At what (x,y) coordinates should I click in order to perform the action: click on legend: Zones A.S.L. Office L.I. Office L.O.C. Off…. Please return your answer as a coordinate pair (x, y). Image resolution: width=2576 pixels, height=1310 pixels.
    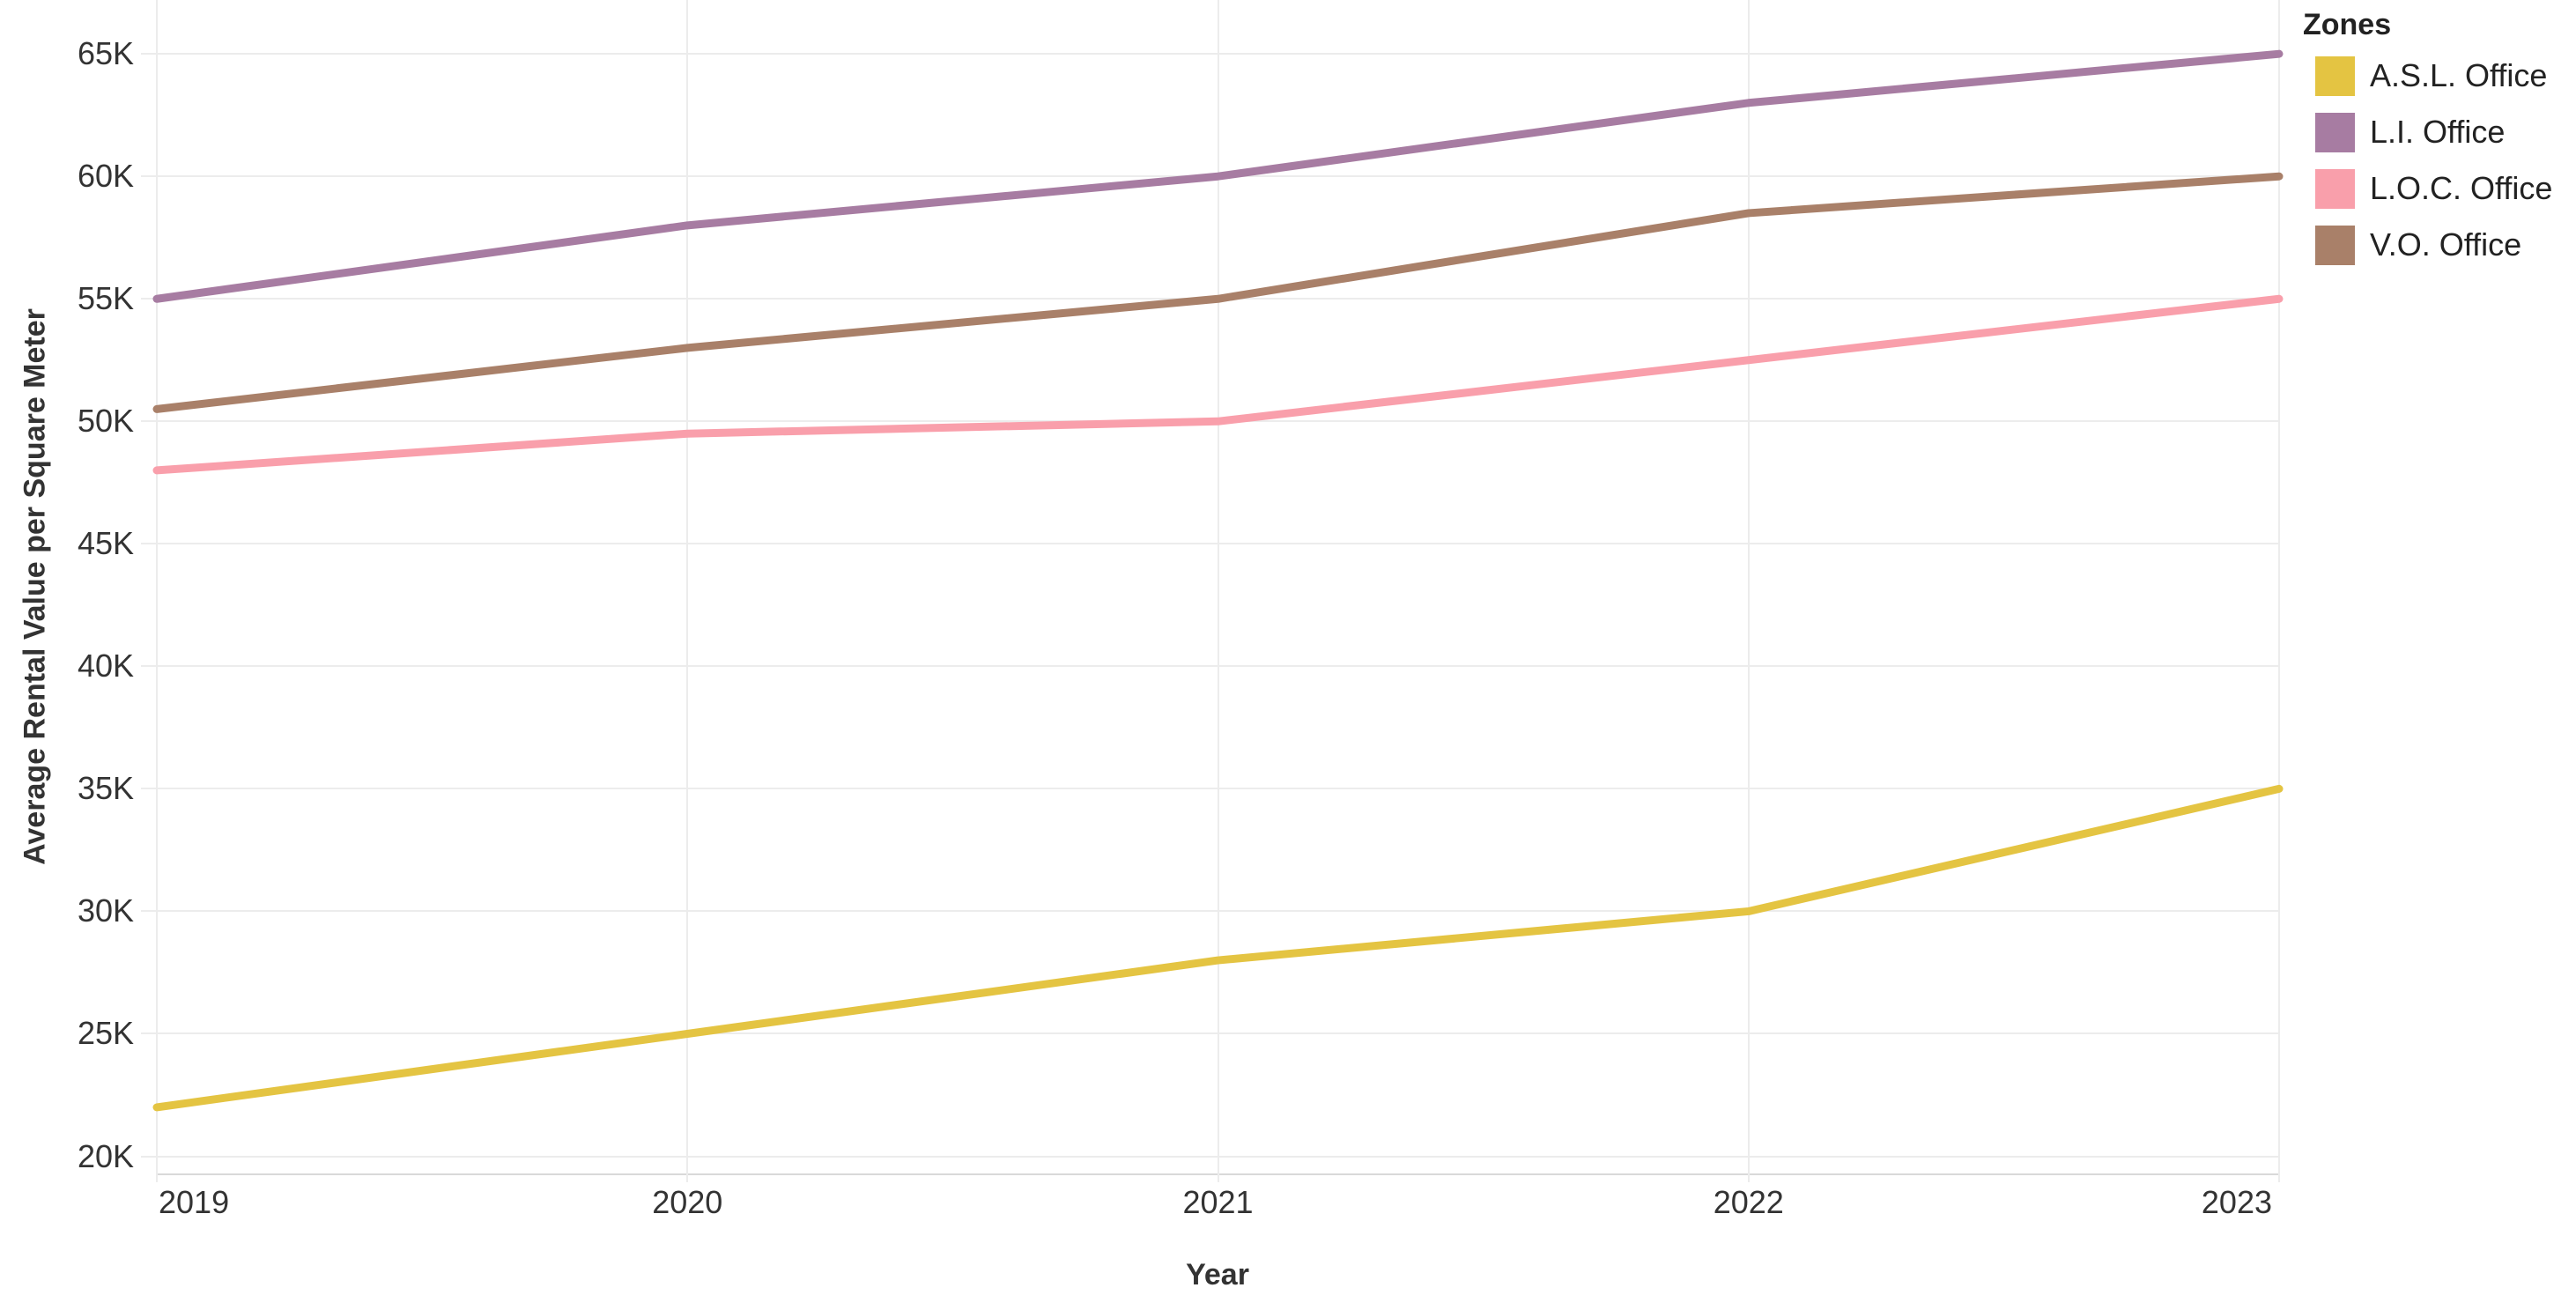
    Looking at the image, I should click on (2428, 136).